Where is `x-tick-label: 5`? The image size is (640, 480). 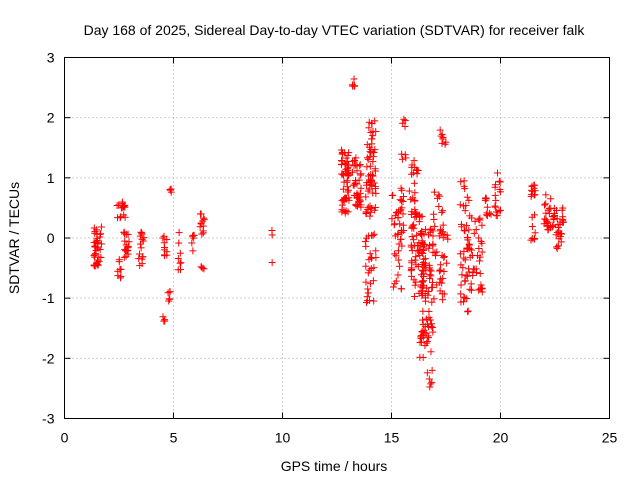 x-tick-label: 5 is located at coordinates (174, 438).